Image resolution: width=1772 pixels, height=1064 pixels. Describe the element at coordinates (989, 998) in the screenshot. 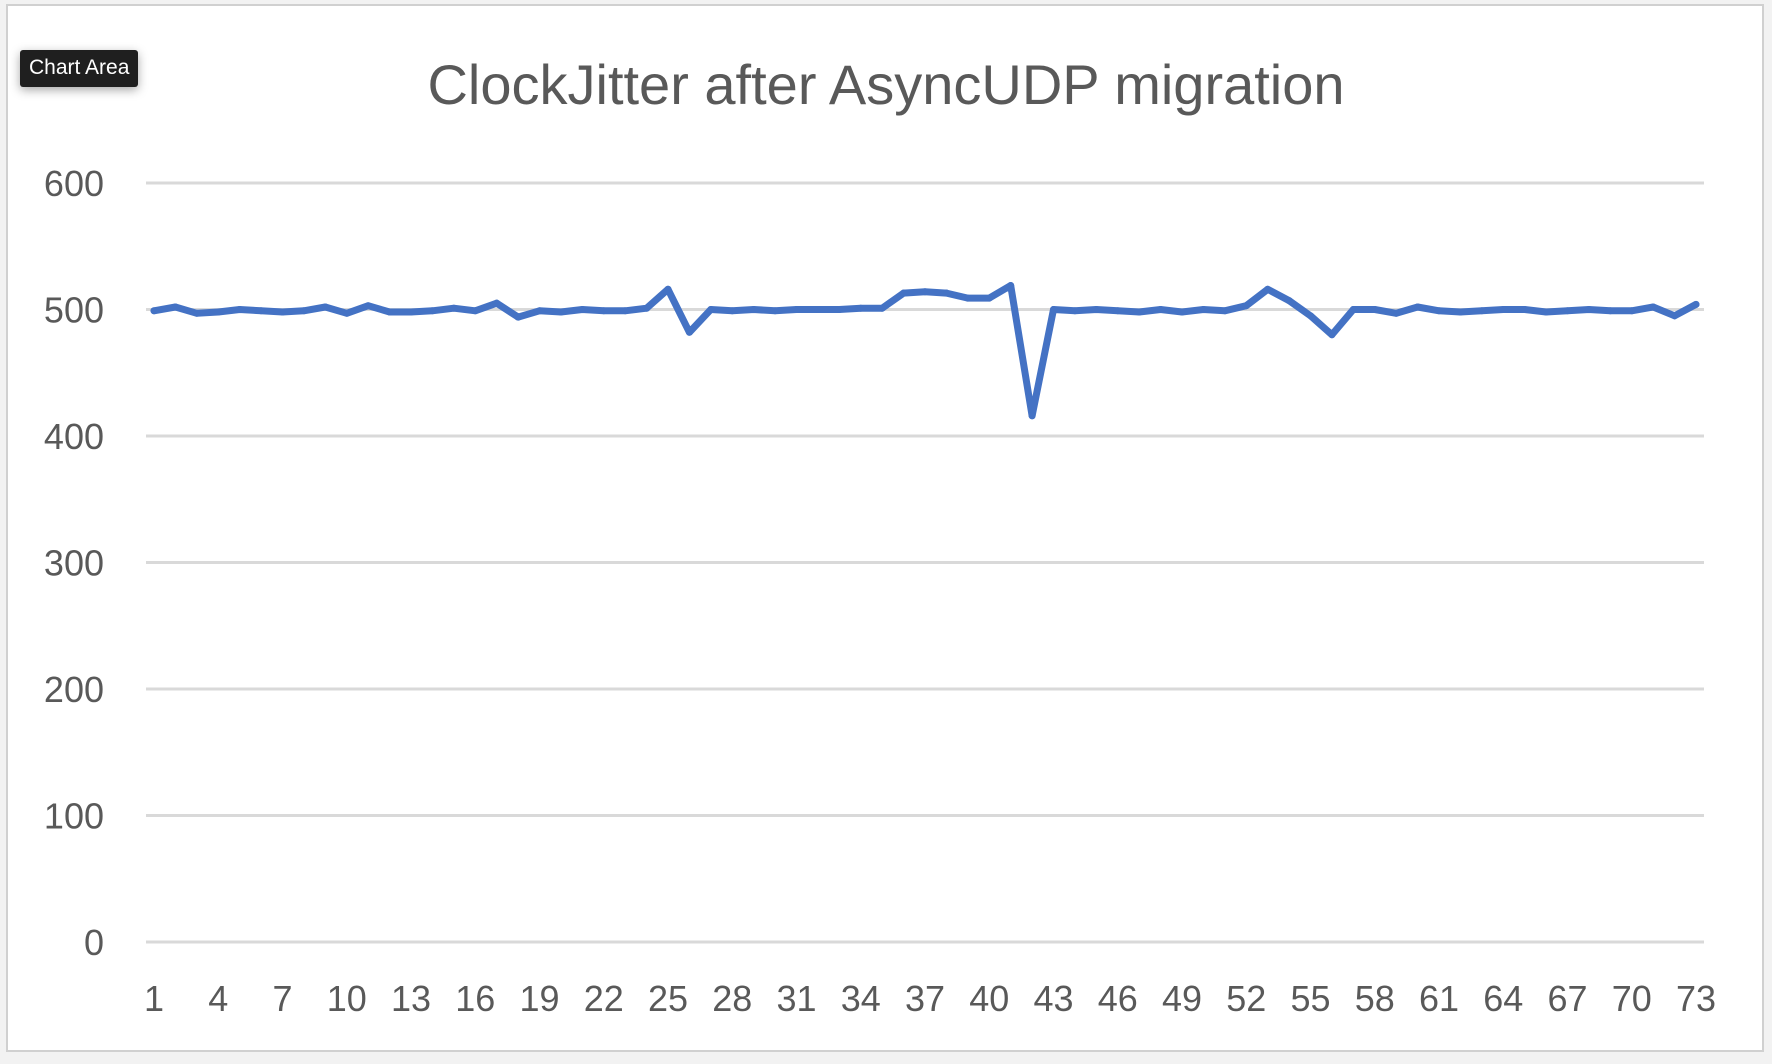

I see `x-tick-label: 40` at that location.